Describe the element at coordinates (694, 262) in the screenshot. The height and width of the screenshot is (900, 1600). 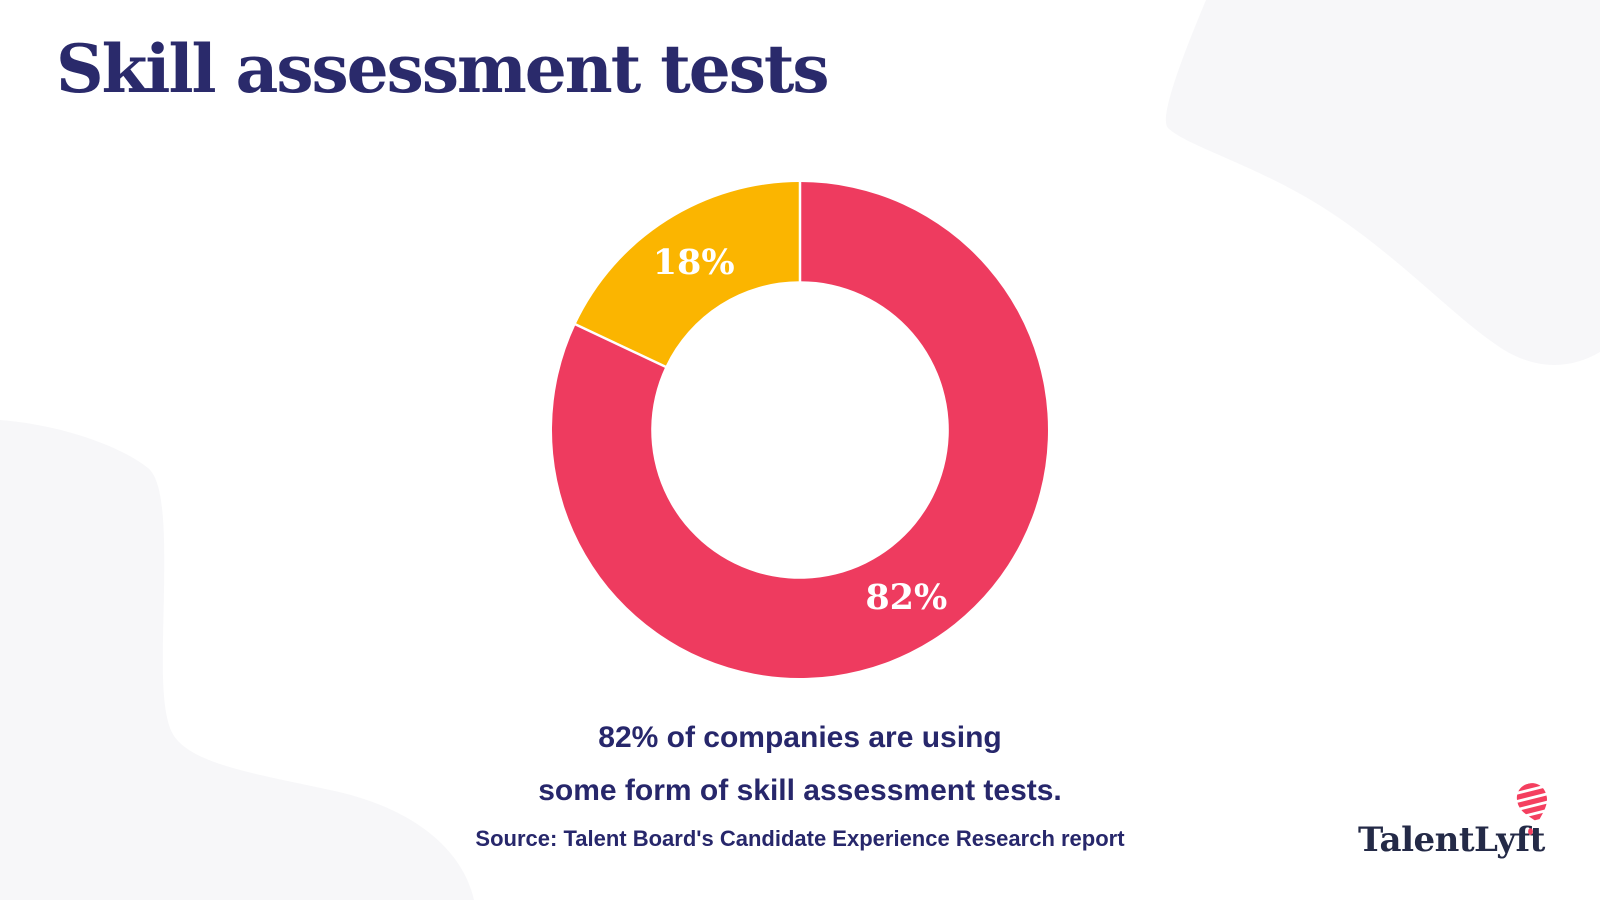
I see `slice-label-1: 18%` at that location.